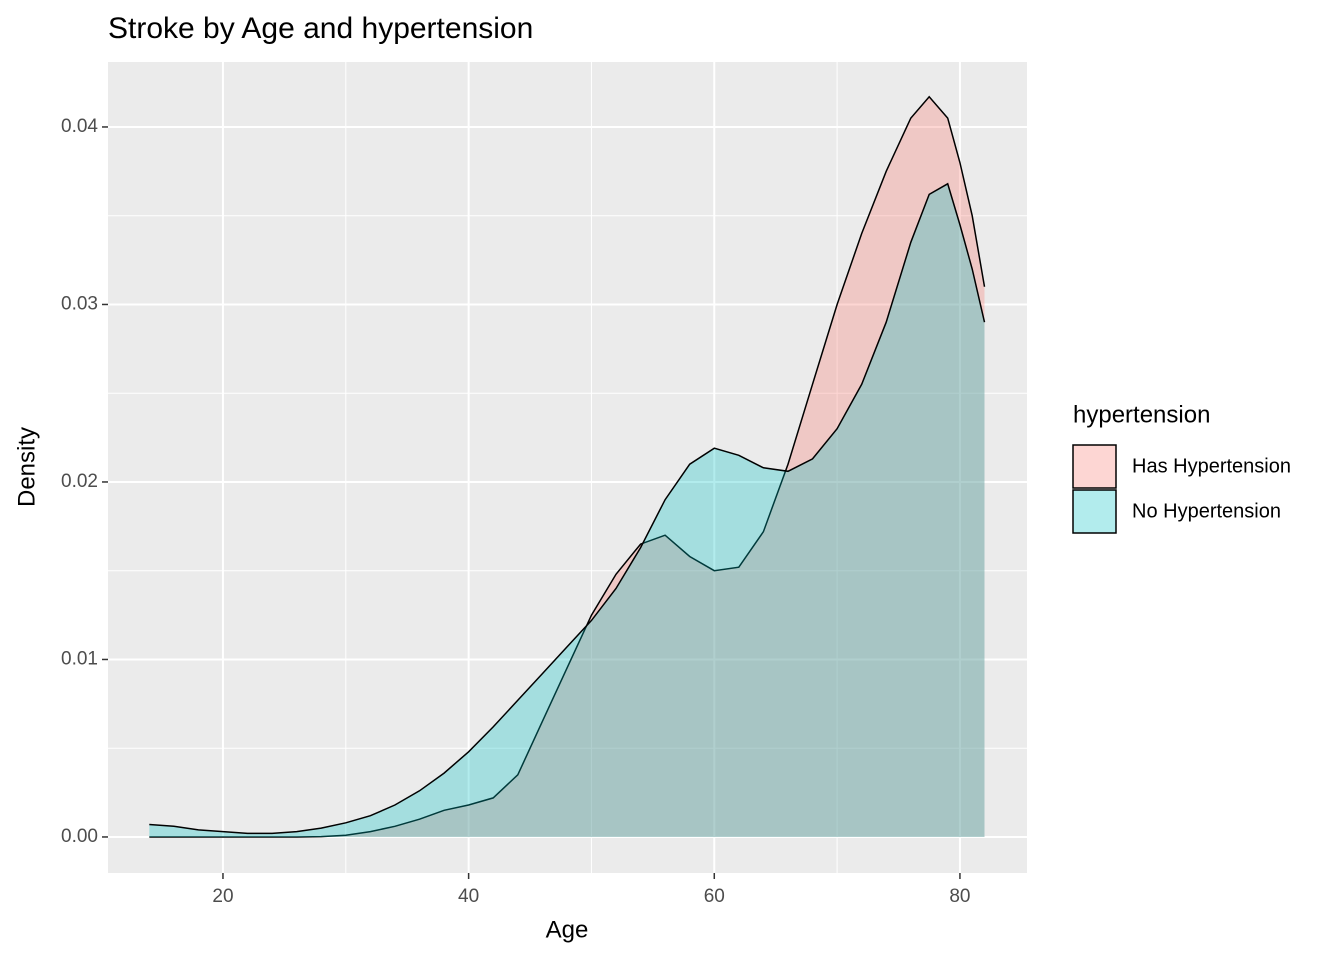 The height and width of the screenshot is (960, 1344). I want to click on y-tick-label: 0.01, so click(79, 658).